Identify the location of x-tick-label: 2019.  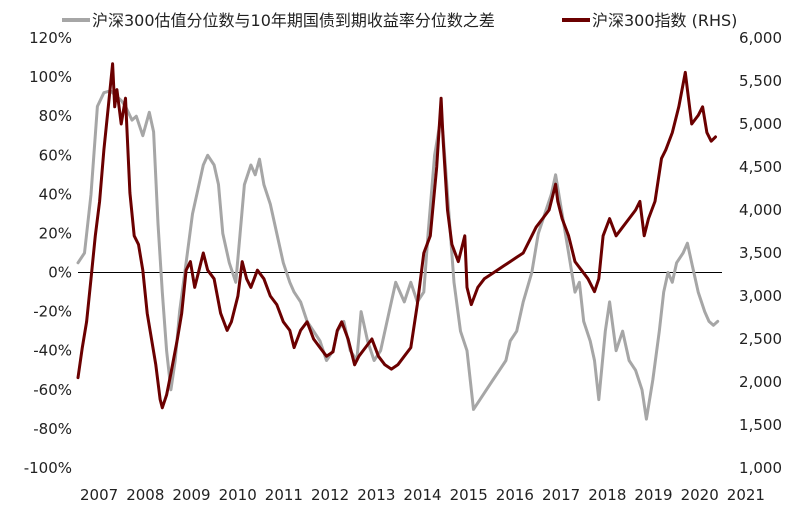
(653, 495).